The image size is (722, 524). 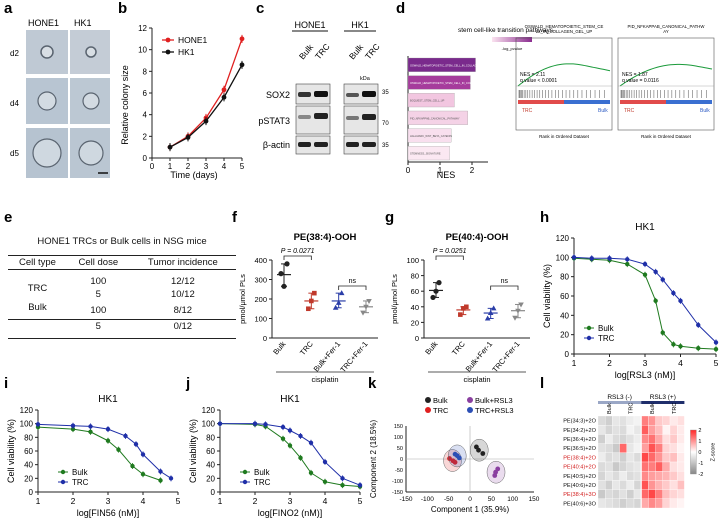 What do you see at coordinates (352, 287) in the screenshot?
I see `ns-bracket` at bounding box center [352, 287].